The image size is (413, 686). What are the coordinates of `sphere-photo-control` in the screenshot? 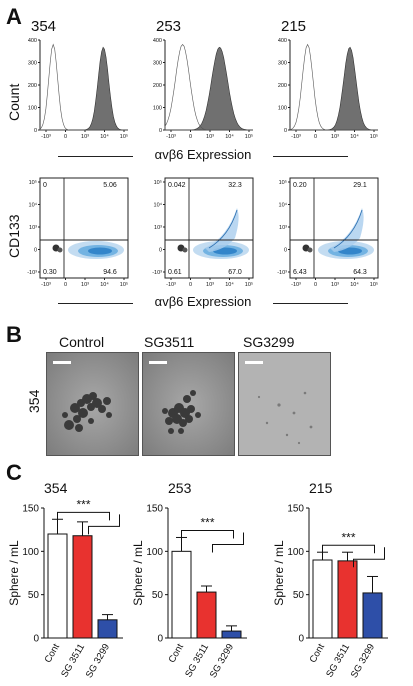 It's located at (92, 404).